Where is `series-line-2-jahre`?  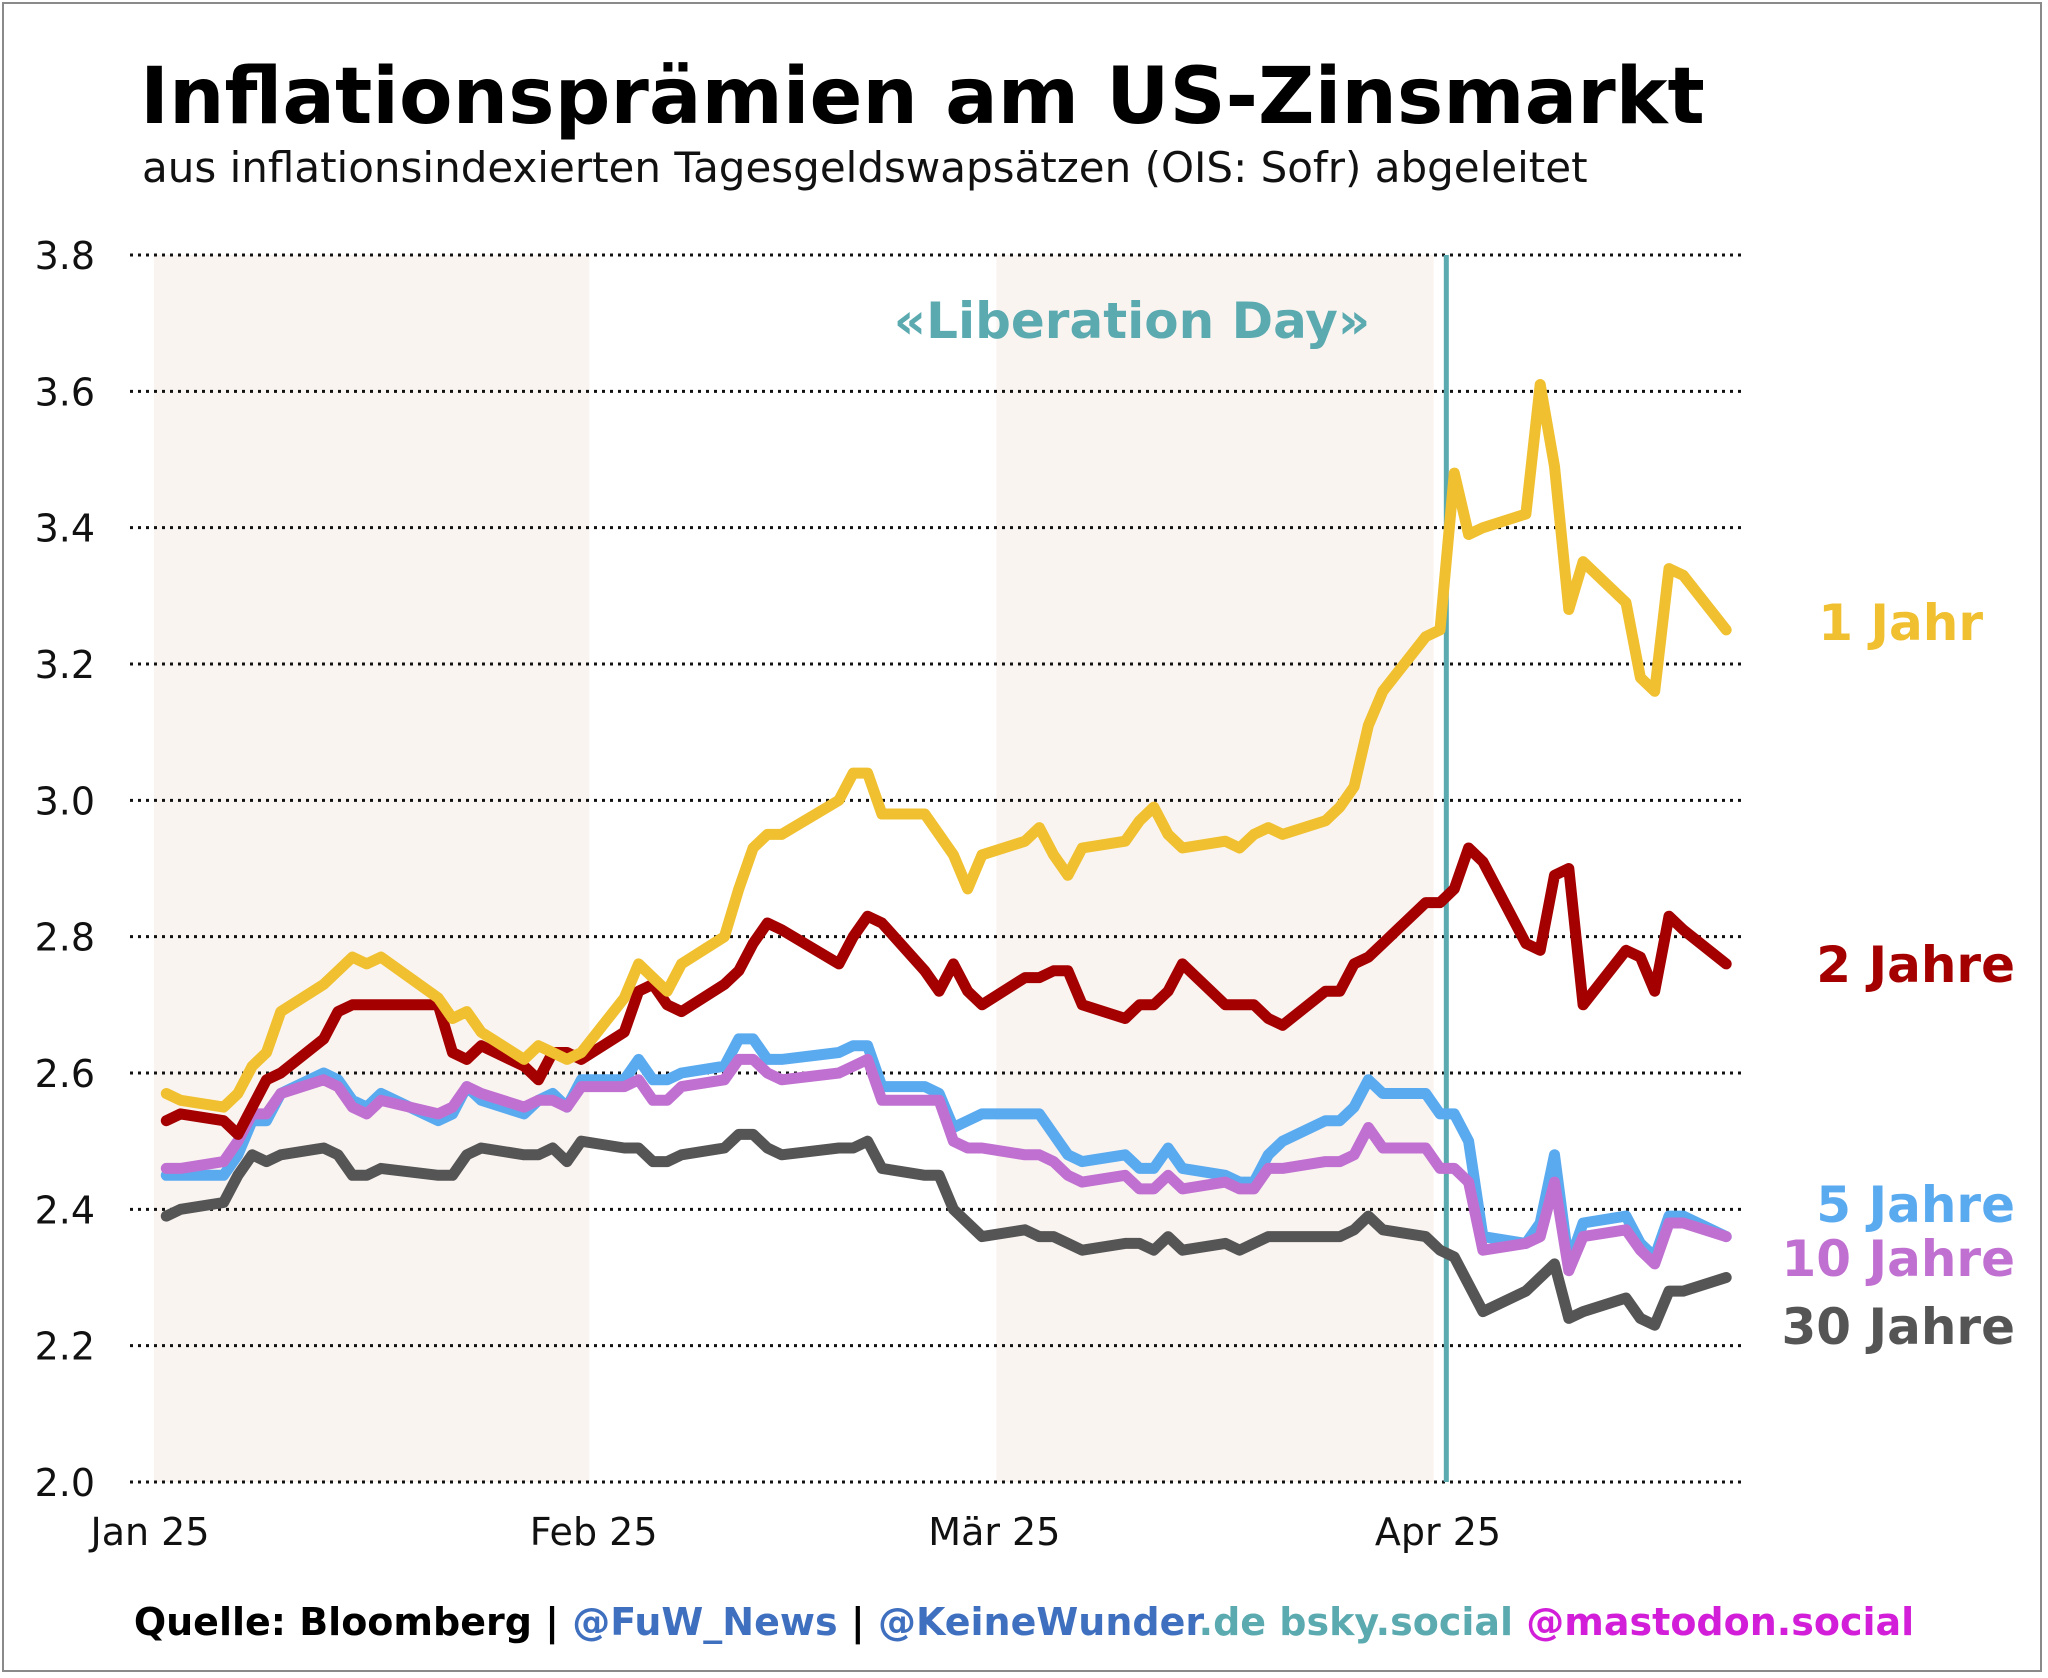
series-line-2-jahre is located at coordinates (946, 991).